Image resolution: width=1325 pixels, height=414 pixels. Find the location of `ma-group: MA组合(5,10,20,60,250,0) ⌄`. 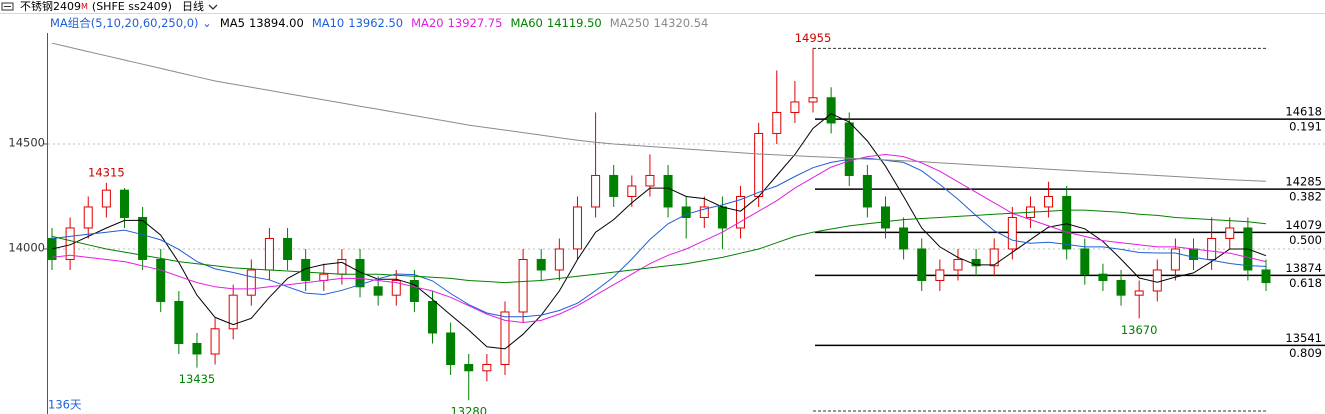

ma-group: MA组合(5,10,20,60,250,0) ⌄ is located at coordinates (131, 23).